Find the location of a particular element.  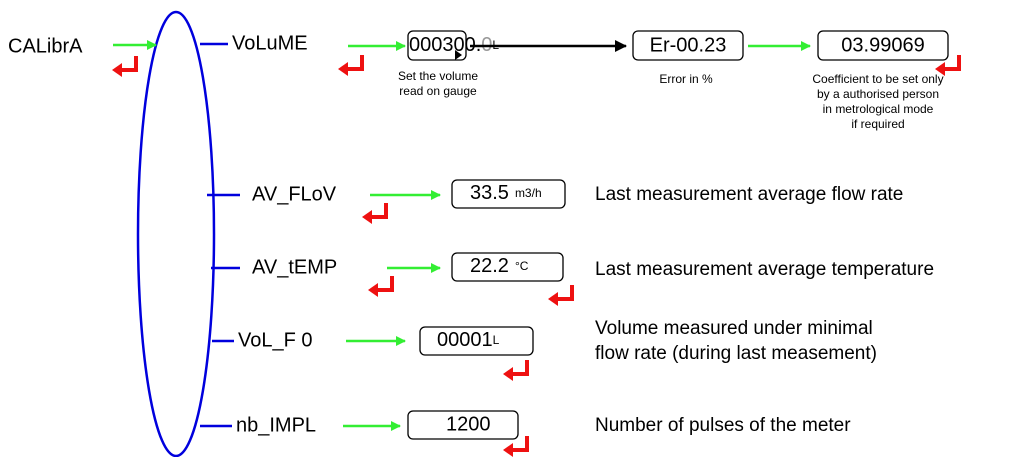

caption: if required is located at coordinates (877, 124).